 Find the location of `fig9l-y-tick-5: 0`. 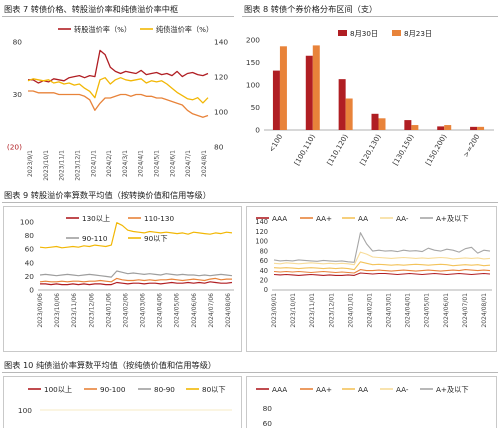

fig9l-y-tick-5: 0 is located at coordinates (31, 290).